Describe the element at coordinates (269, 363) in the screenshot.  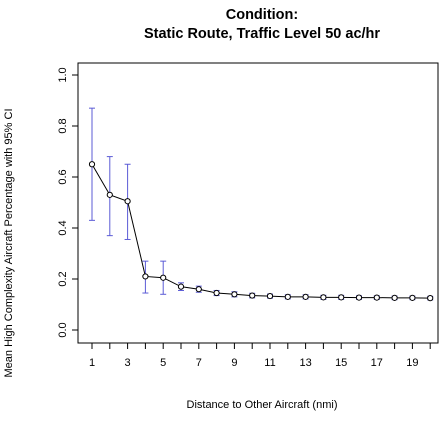
I see `x-tick-label: 11` at that location.